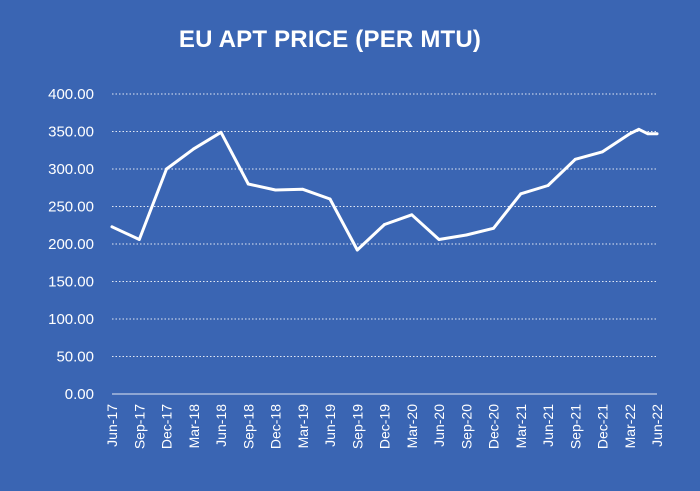  I want to click on x-tick-label: Dec-21, so click(603, 426).